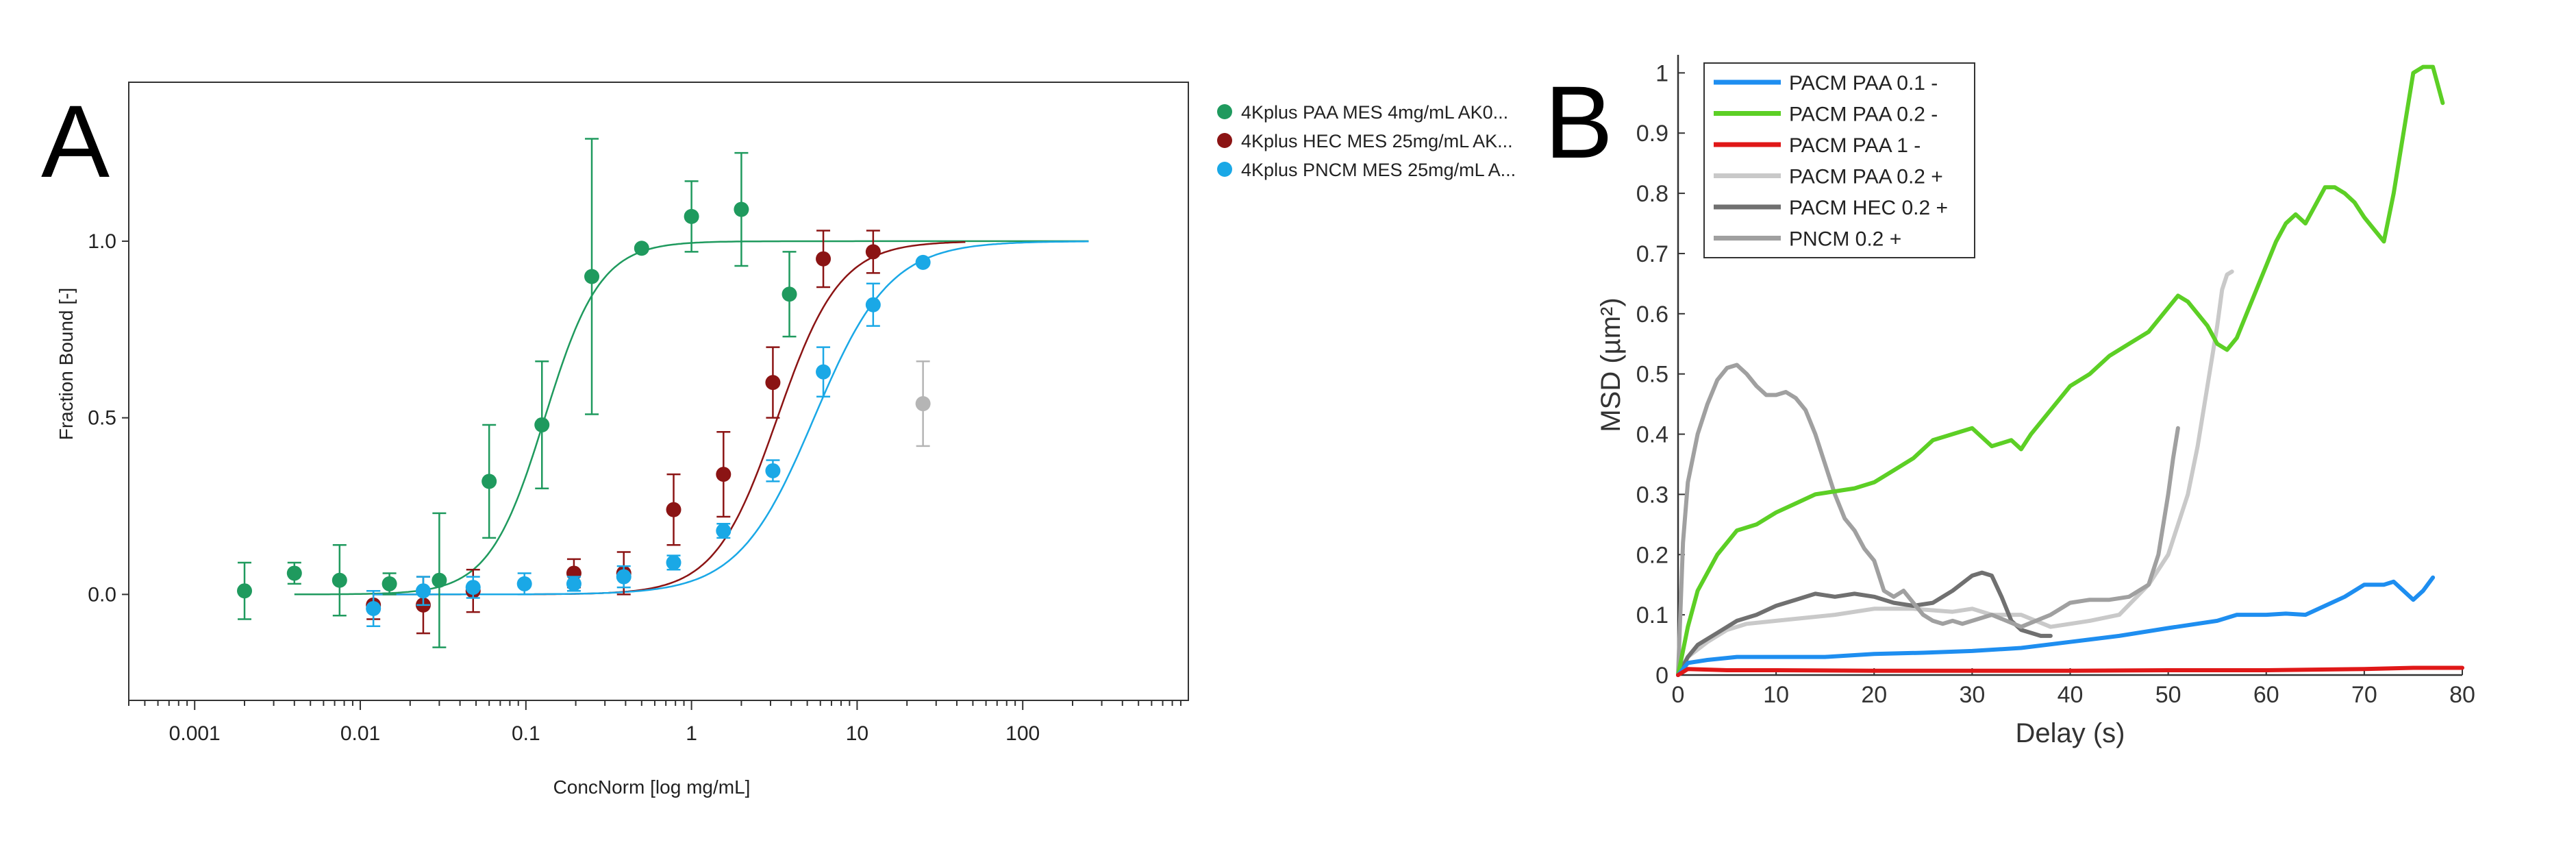  What do you see at coordinates (2364, 695) in the screenshot?
I see `x-tick-label-b: 70` at bounding box center [2364, 695].